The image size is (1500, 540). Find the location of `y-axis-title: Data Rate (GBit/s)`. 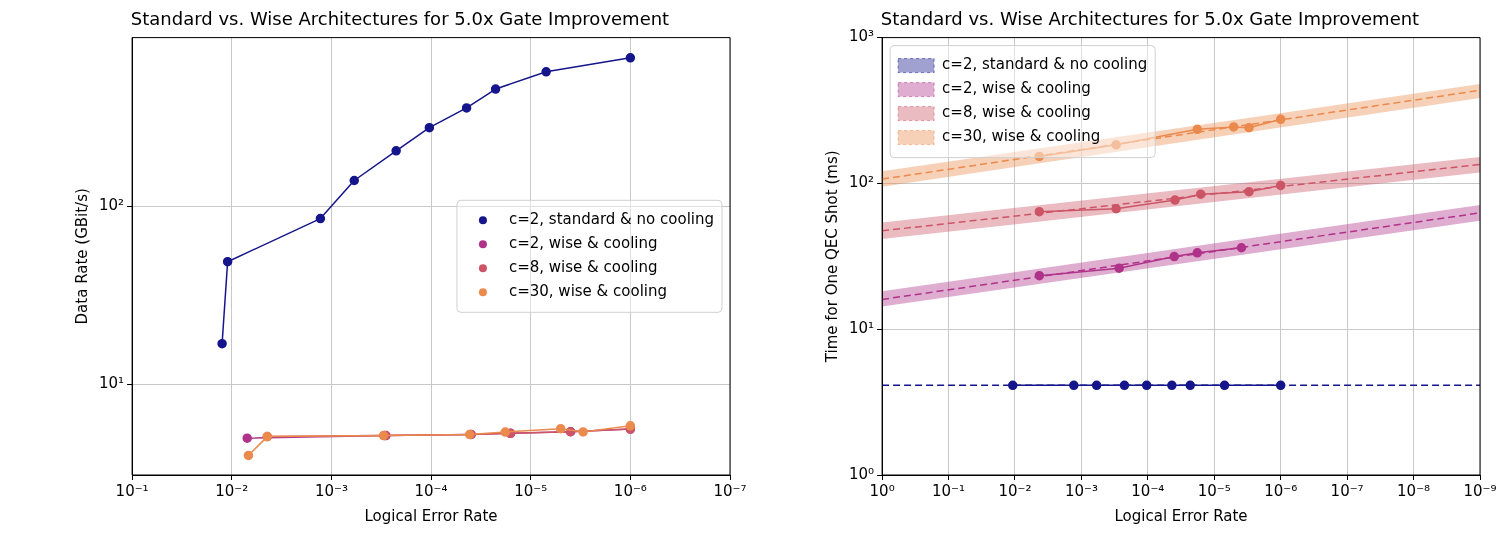

y-axis-title: Data Rate (GBit/s) is located at coordinates (81, 256).